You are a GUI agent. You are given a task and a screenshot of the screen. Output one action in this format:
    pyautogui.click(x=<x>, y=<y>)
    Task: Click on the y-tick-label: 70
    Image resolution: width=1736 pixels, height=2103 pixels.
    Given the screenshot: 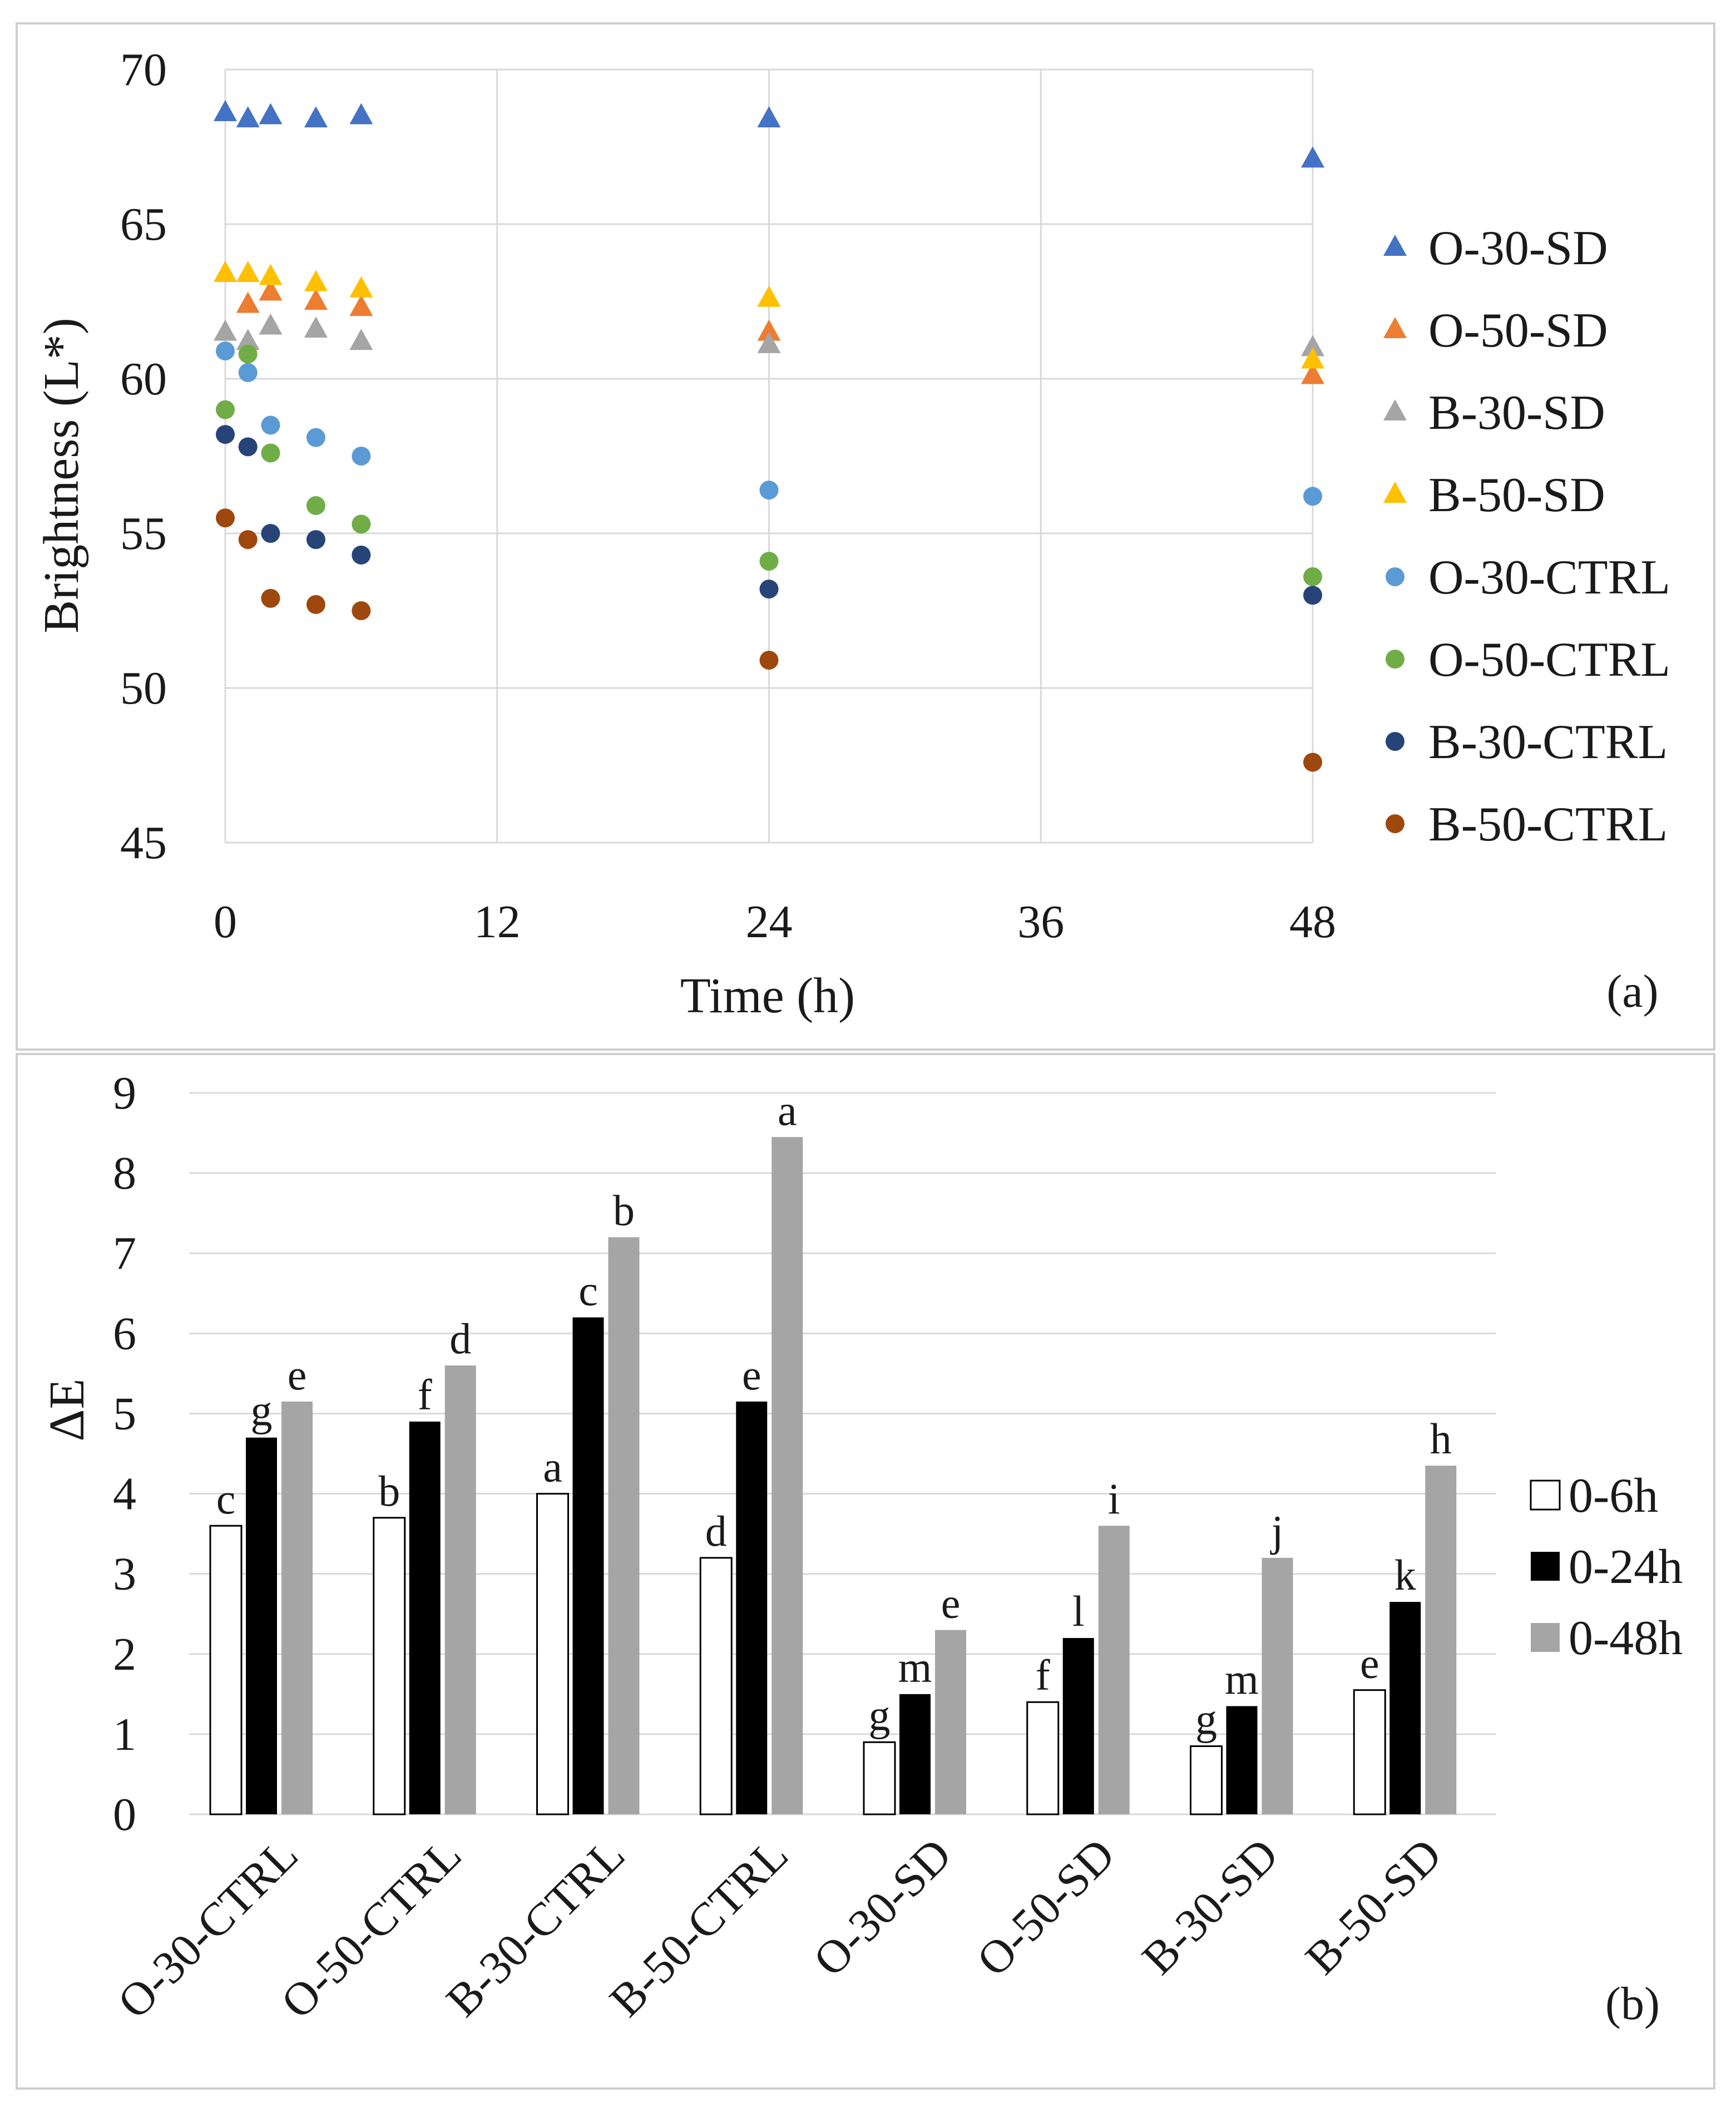 What is the action you would take?
    pyautogui.click(x=143, y=70)
    